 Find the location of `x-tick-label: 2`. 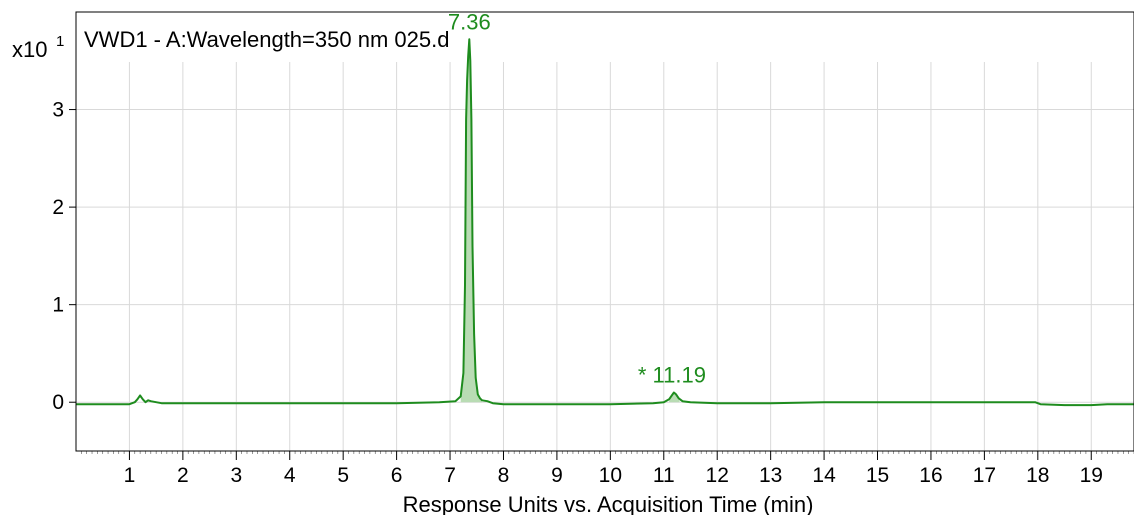

x-tick-label: 2 is located at coordinates (183, 475).